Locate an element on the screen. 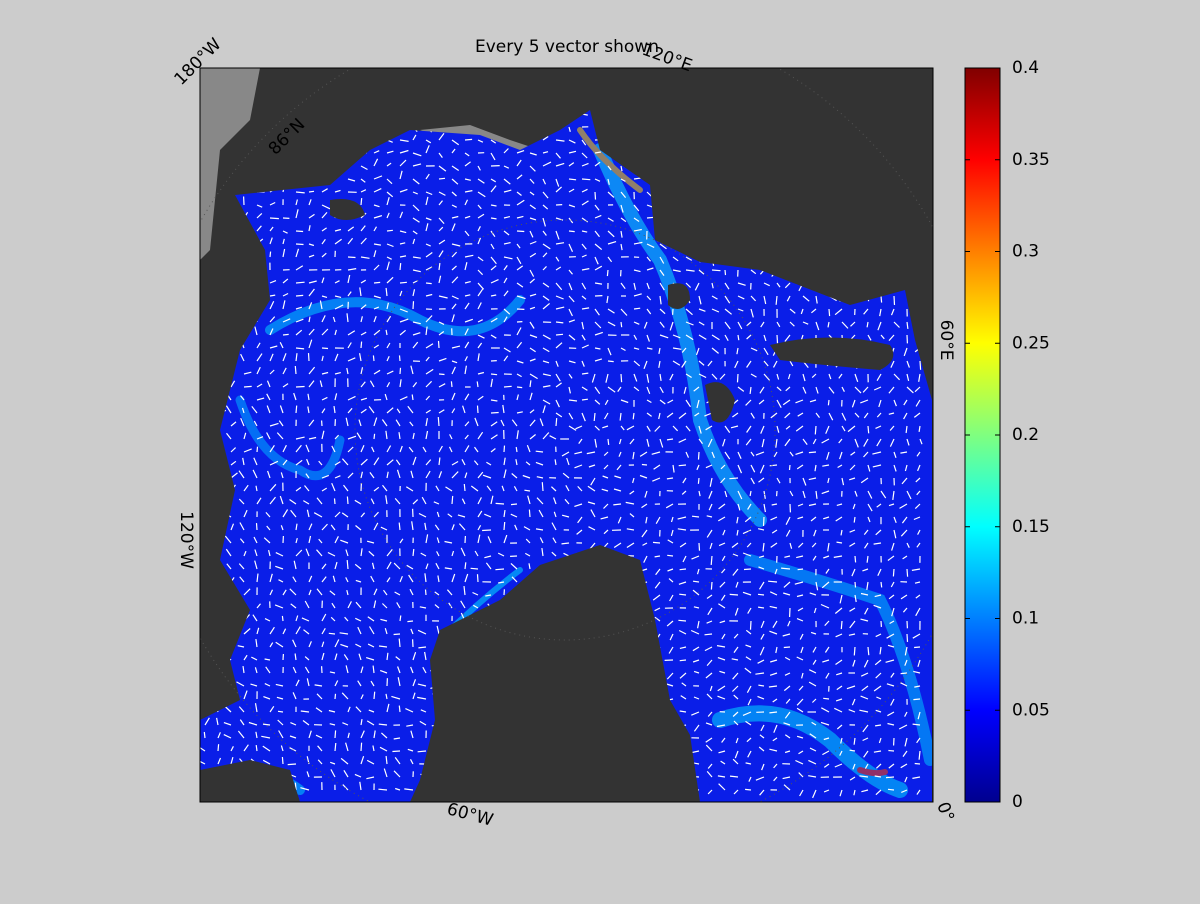 Image resolution: width=1200 pixels, height=904 pixels. grid-label: 60°W is located at coordinates (470, 815).